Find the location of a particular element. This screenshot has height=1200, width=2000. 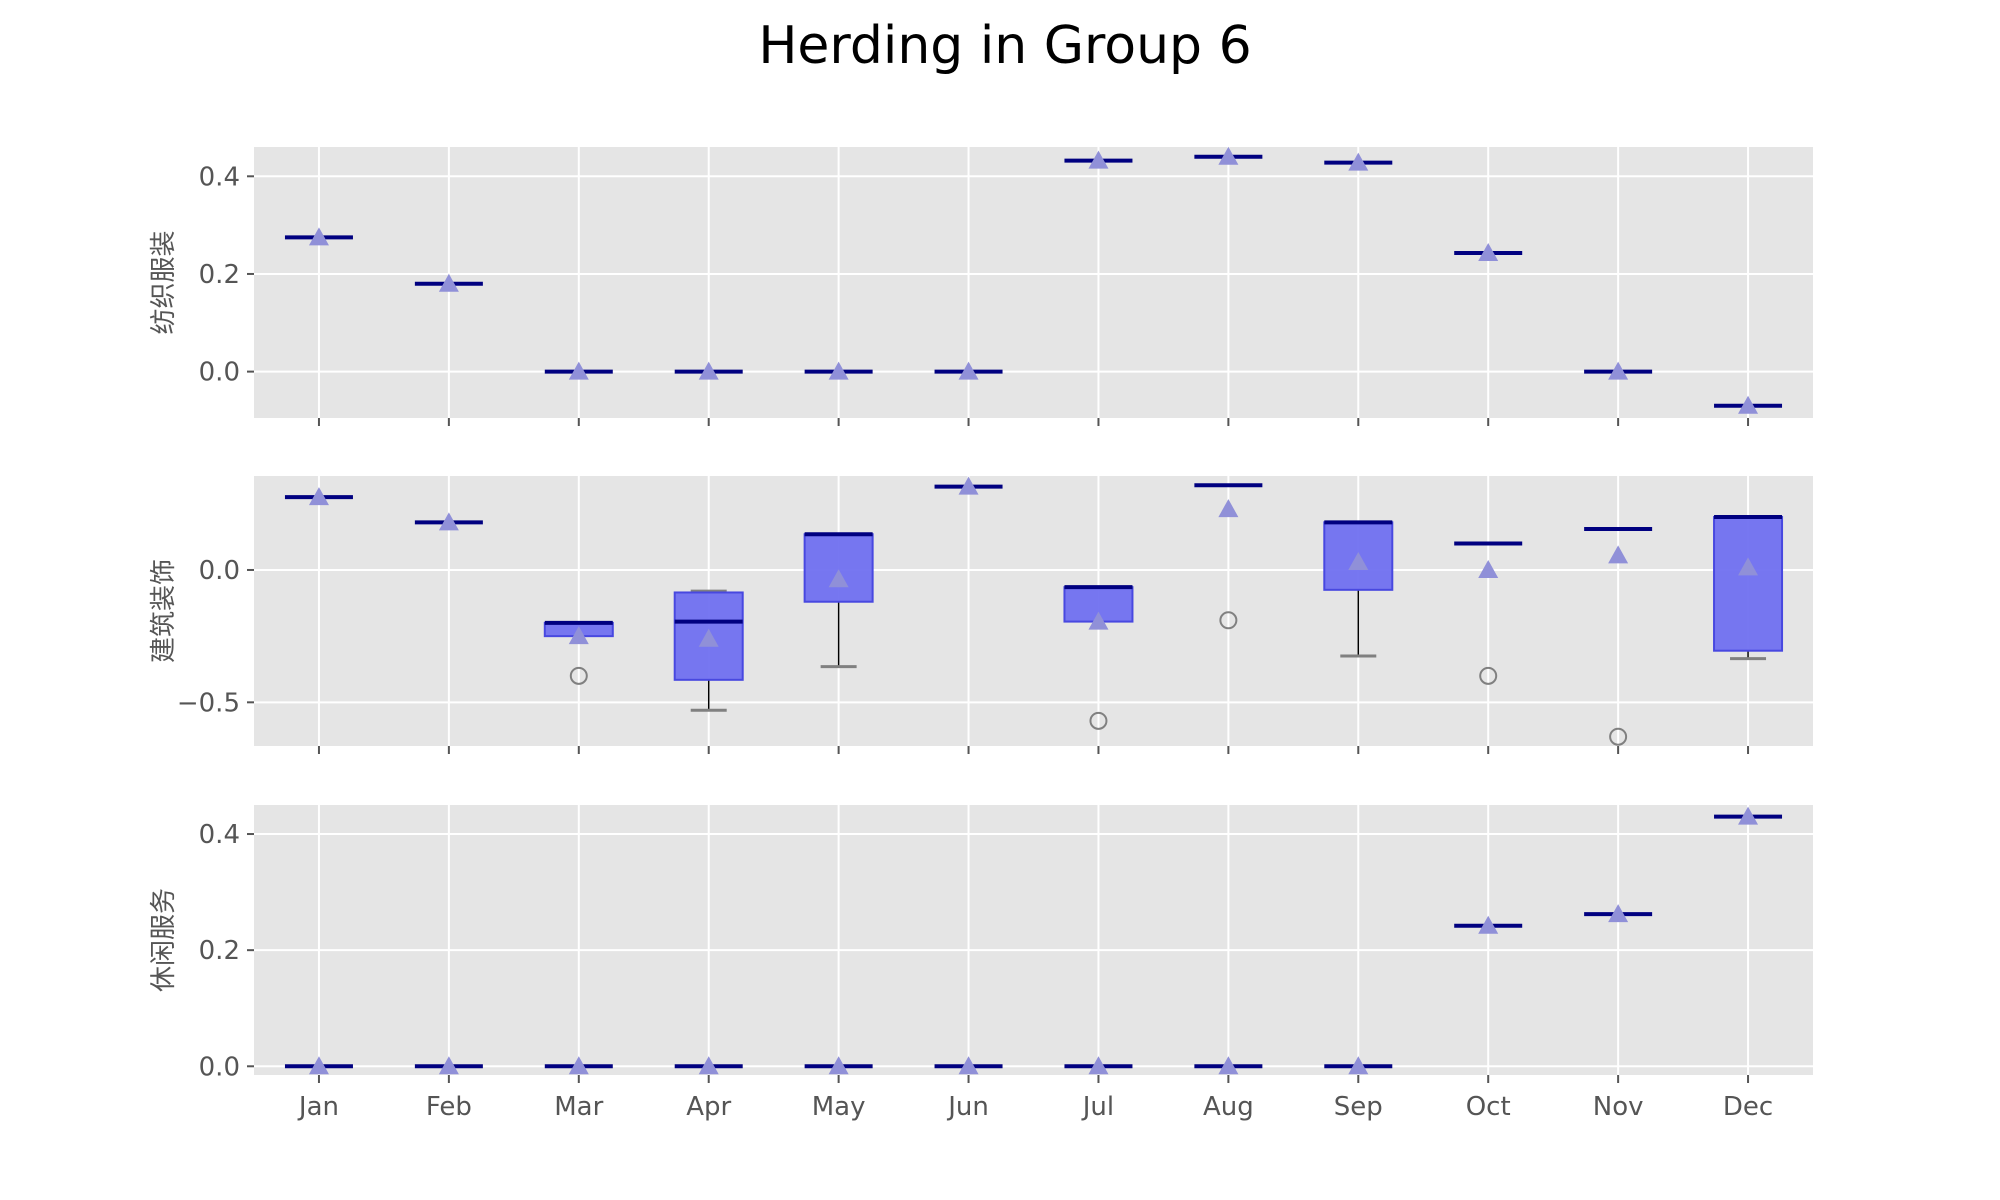

x-tick-label: Jul is located at coordinates (1097, 1107).